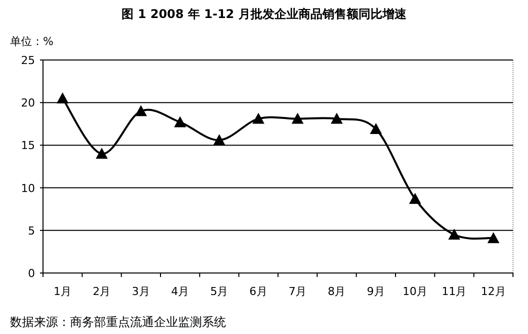  Describe the element at coordinates (28, 188) in the screenshot. I see `y-tick-label: 10` at that location.